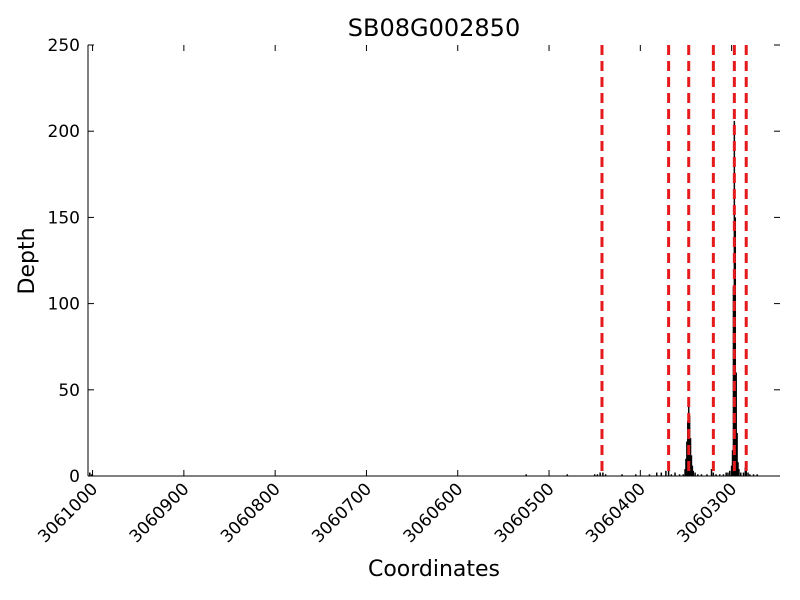 This screenshot has width=800, height=600. What do you see at coordinates (342, 513) in the screenshot?
I see `x-tick-label: 3060700` at bounding box center [342, 513].